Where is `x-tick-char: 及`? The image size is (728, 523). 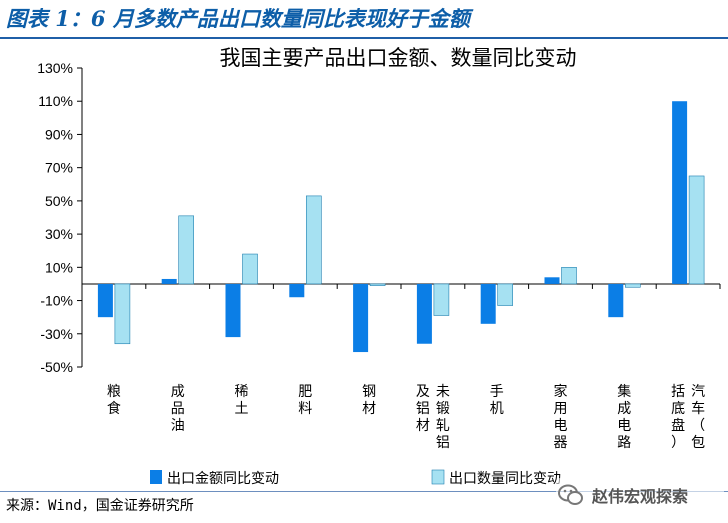
x-tick-char: 及 is located at coordinates (423, 392).